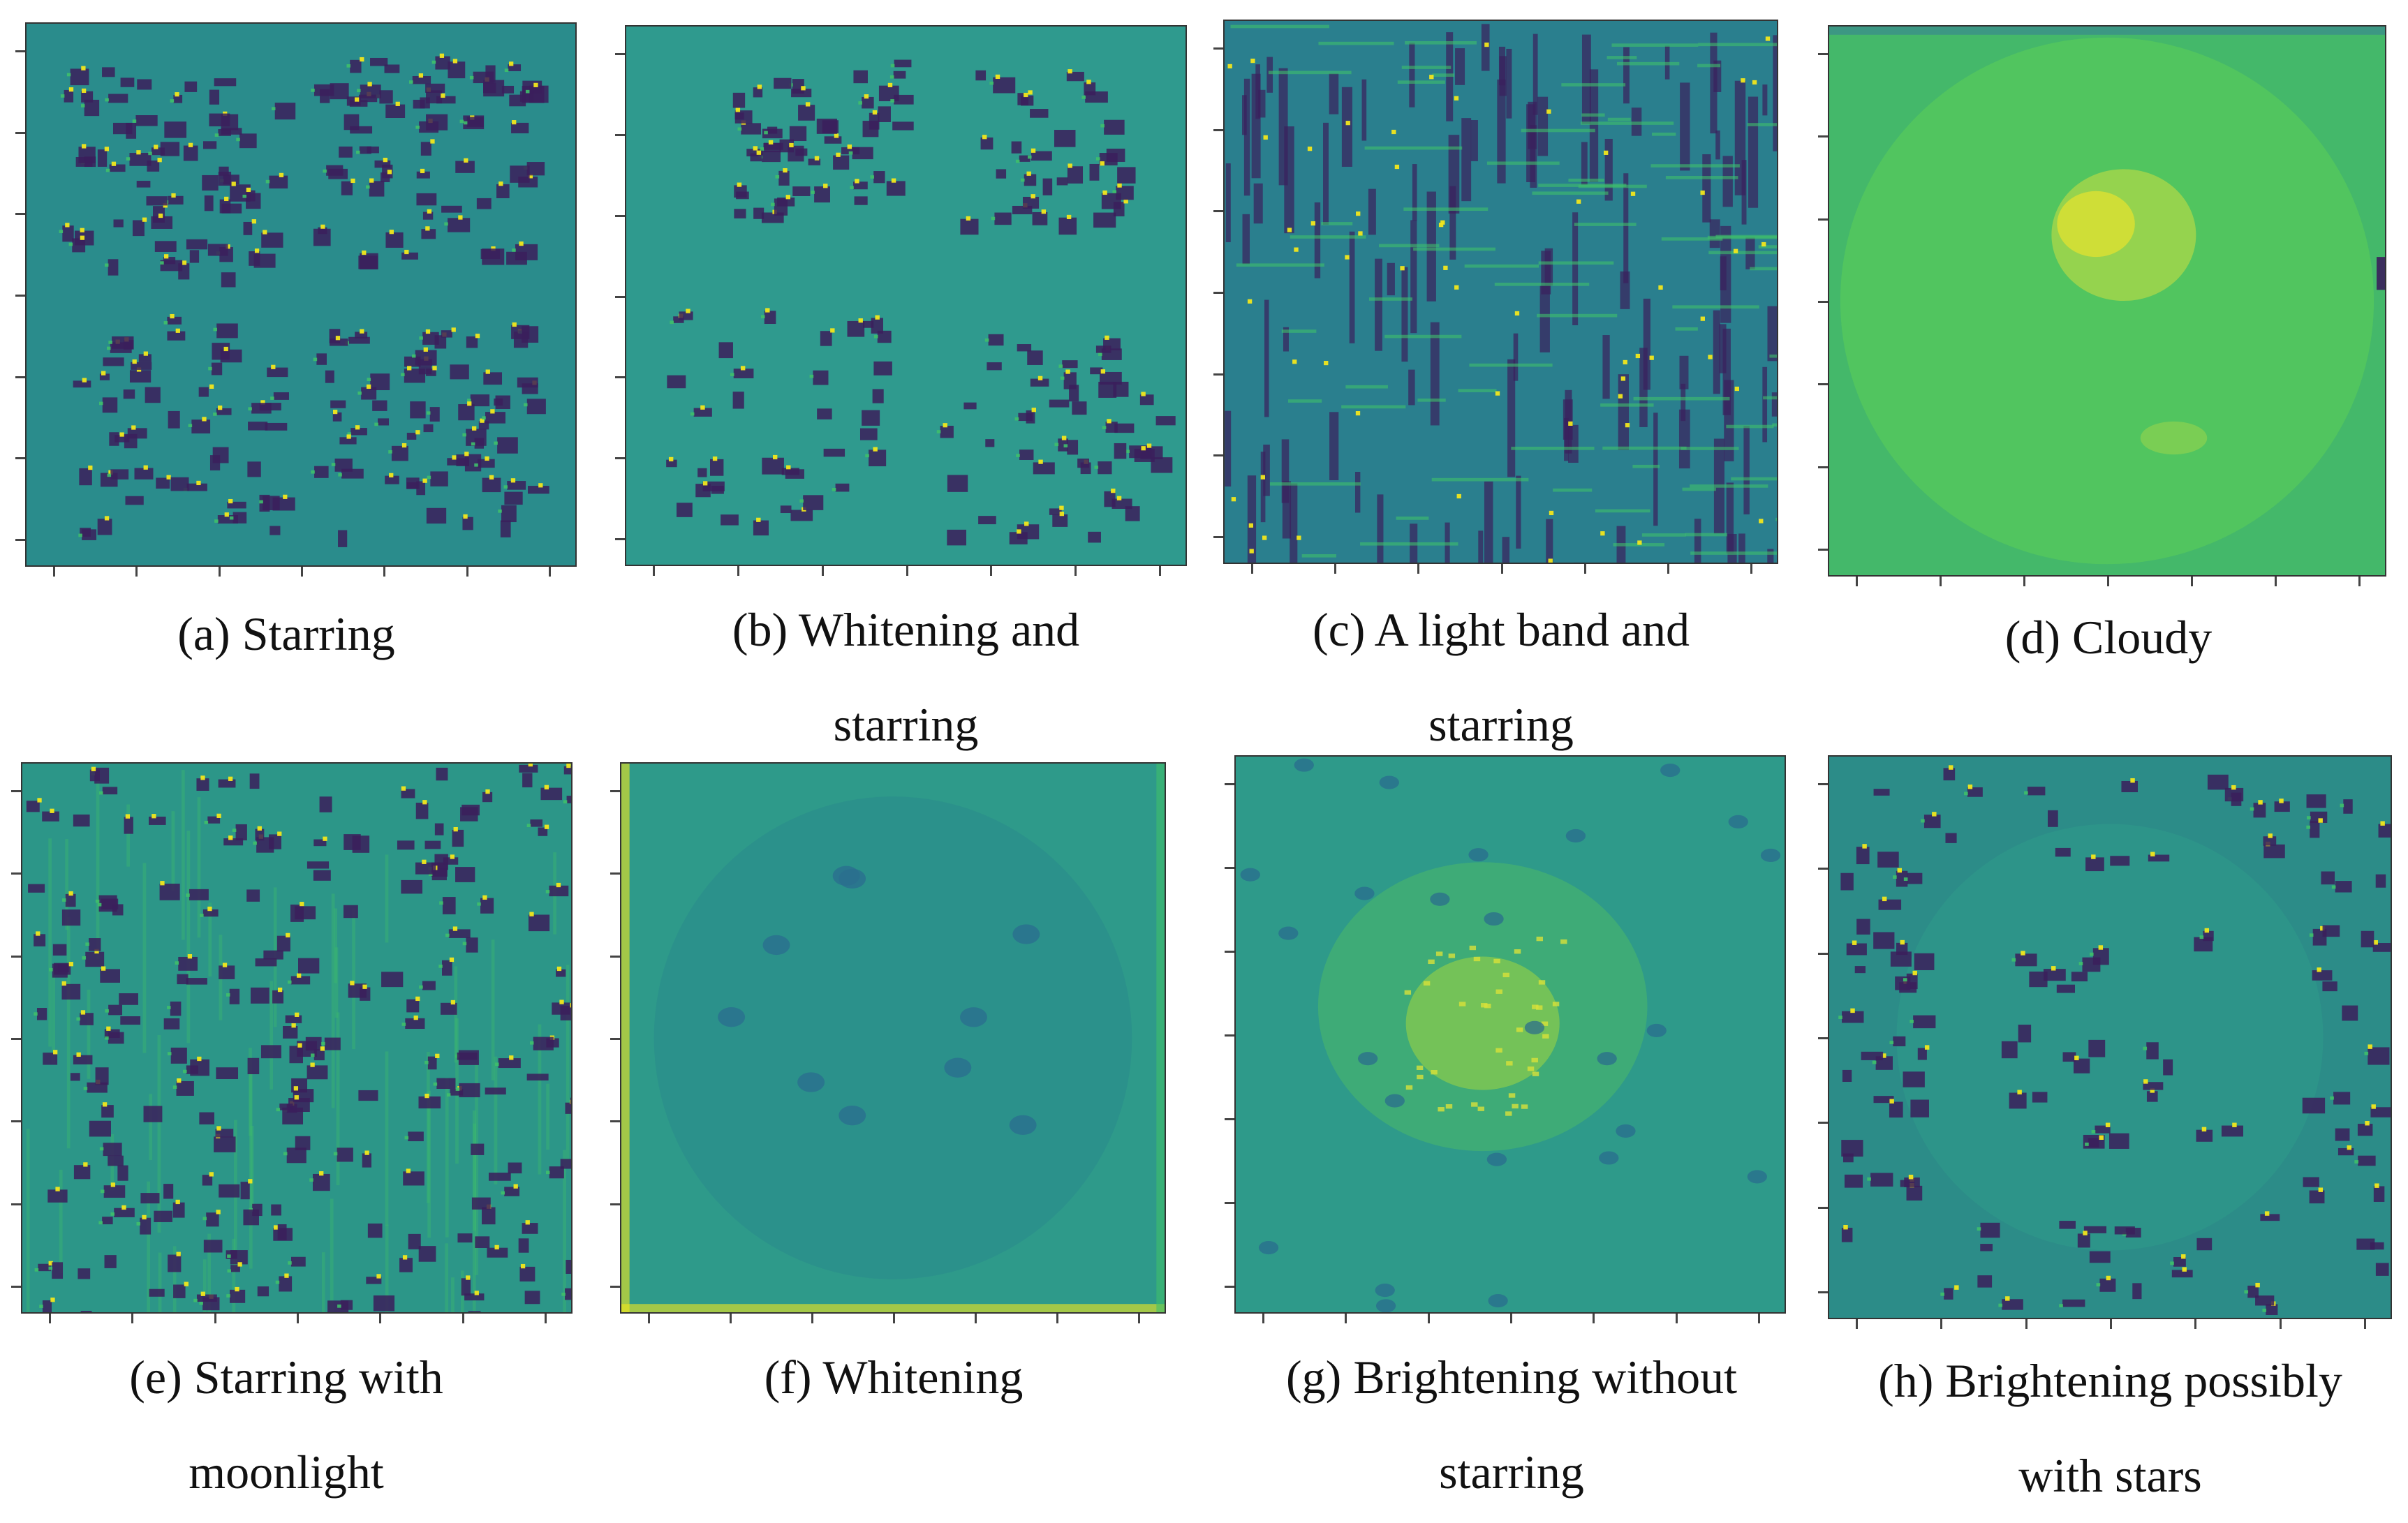 The width and height of the screenshot is (2408, 1523). I want to click on caption-h-line2: with stars, so click(2110, 1475).